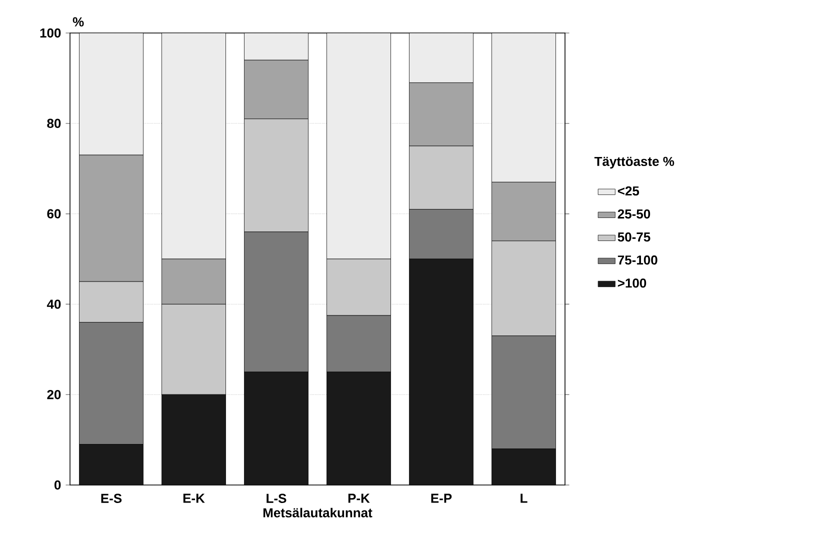  I want to click on y-tick-label: 80, so click(54, 123).